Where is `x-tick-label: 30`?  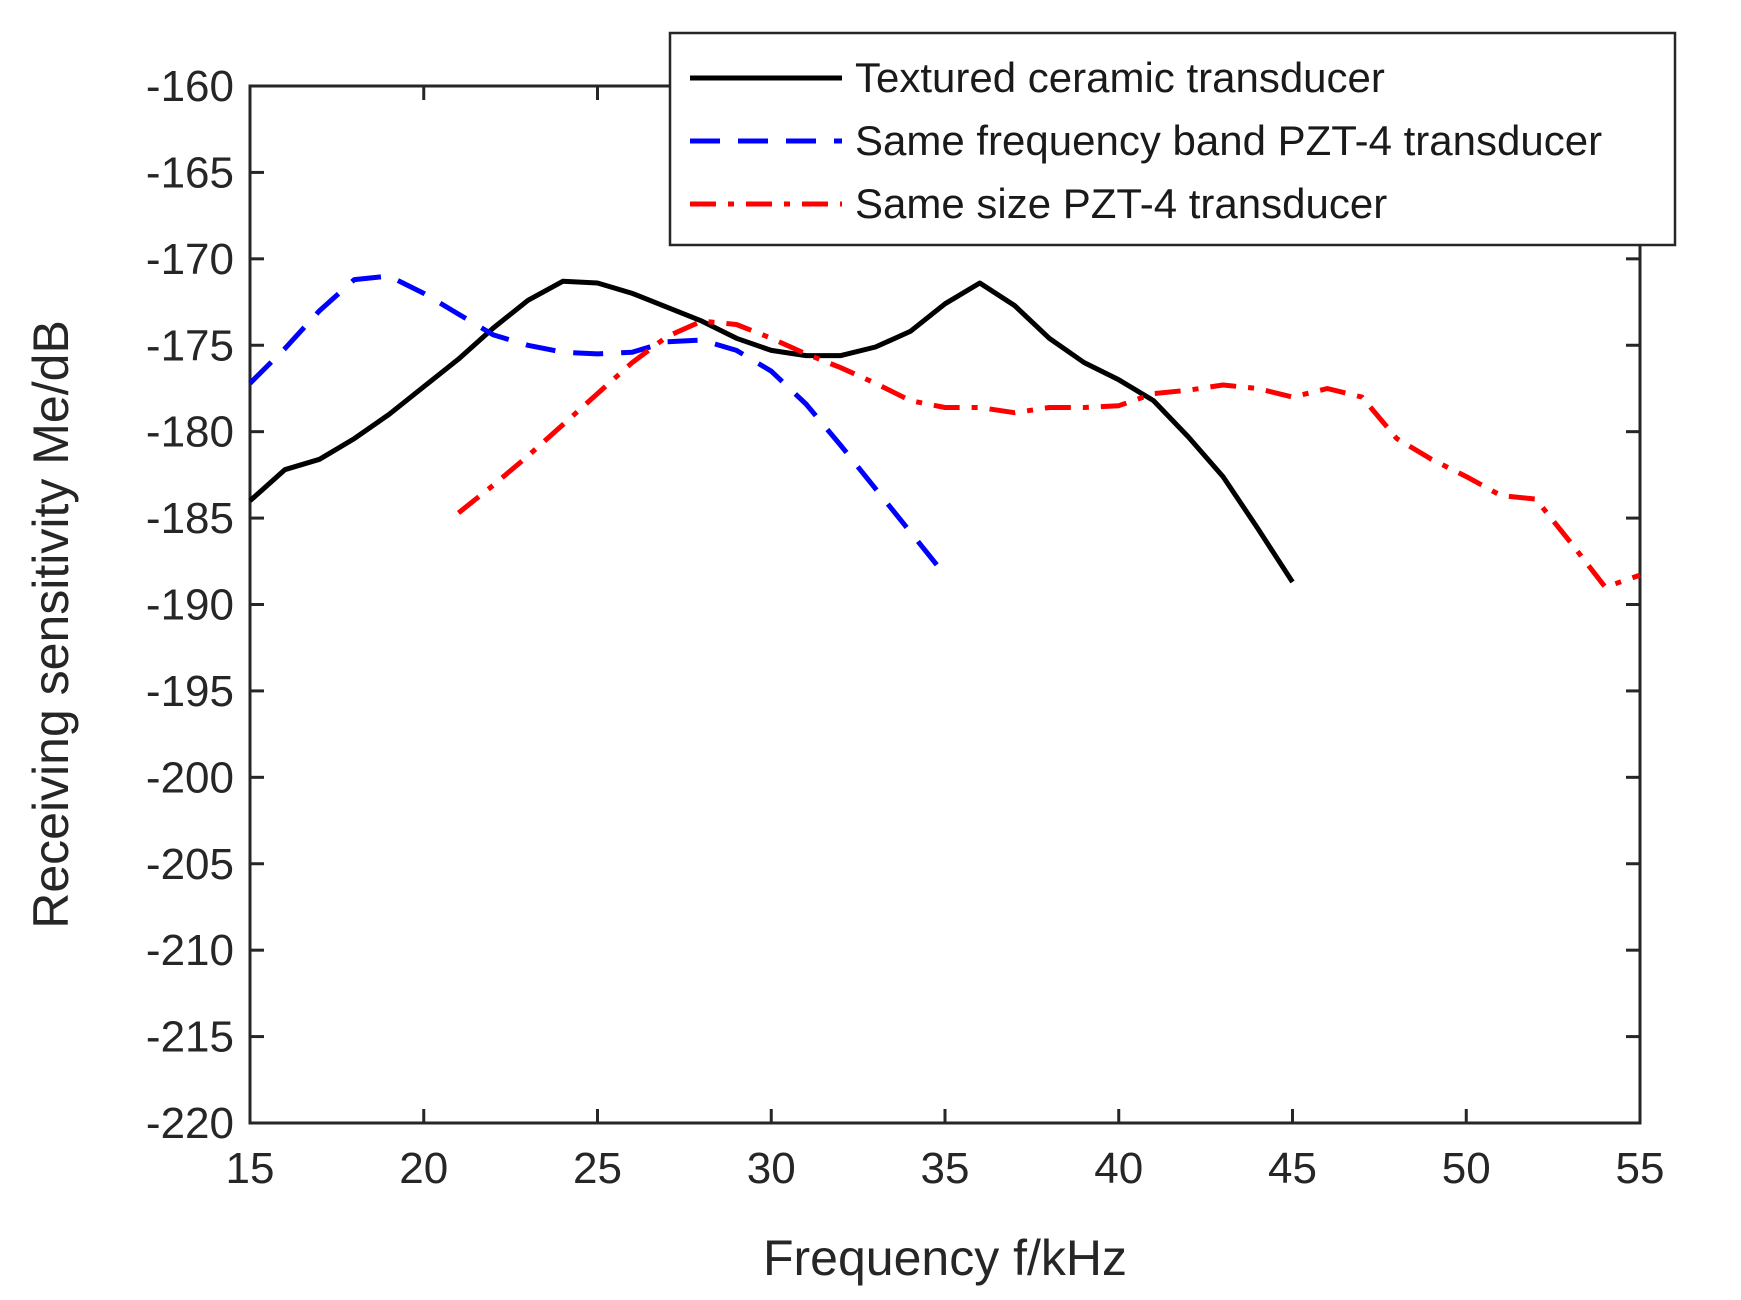
x-tick-label: 30 is located at coordinates (771, 1168).